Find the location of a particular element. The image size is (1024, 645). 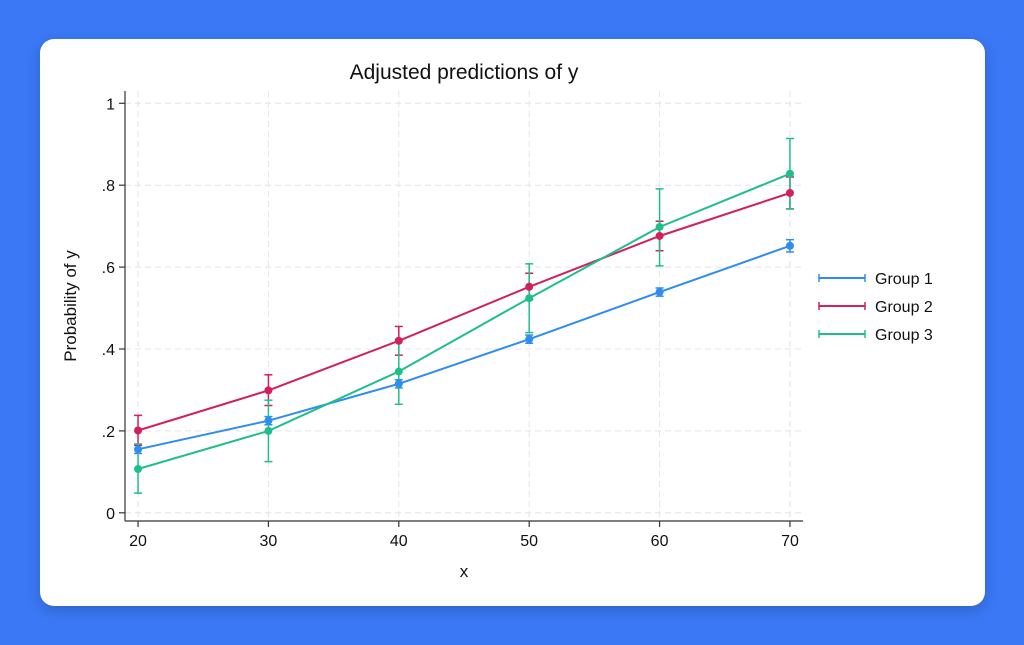

y-axis-label: Probability of y is located at coordinates (70, 306).